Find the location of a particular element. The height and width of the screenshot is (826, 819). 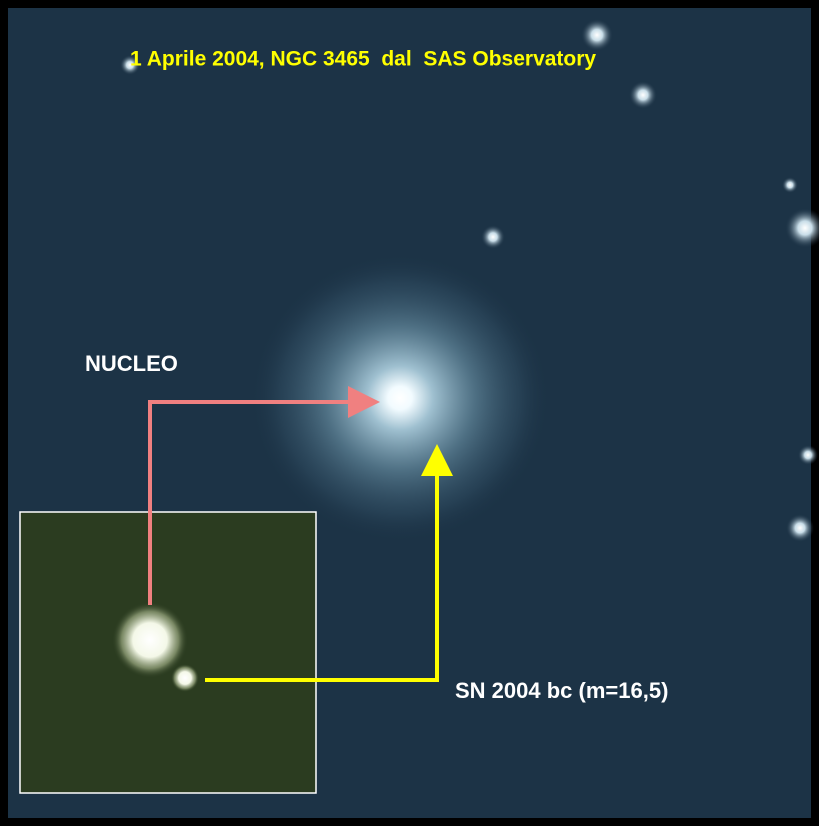

nucleus-arrow is located at coordinates (264, 495).